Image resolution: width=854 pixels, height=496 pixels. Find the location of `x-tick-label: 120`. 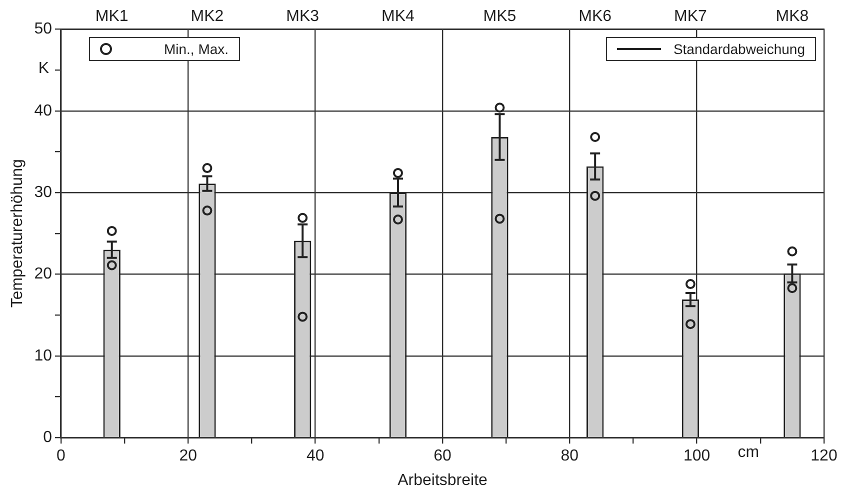

x-tick-label: 120 is located at coordinates (824, 456).